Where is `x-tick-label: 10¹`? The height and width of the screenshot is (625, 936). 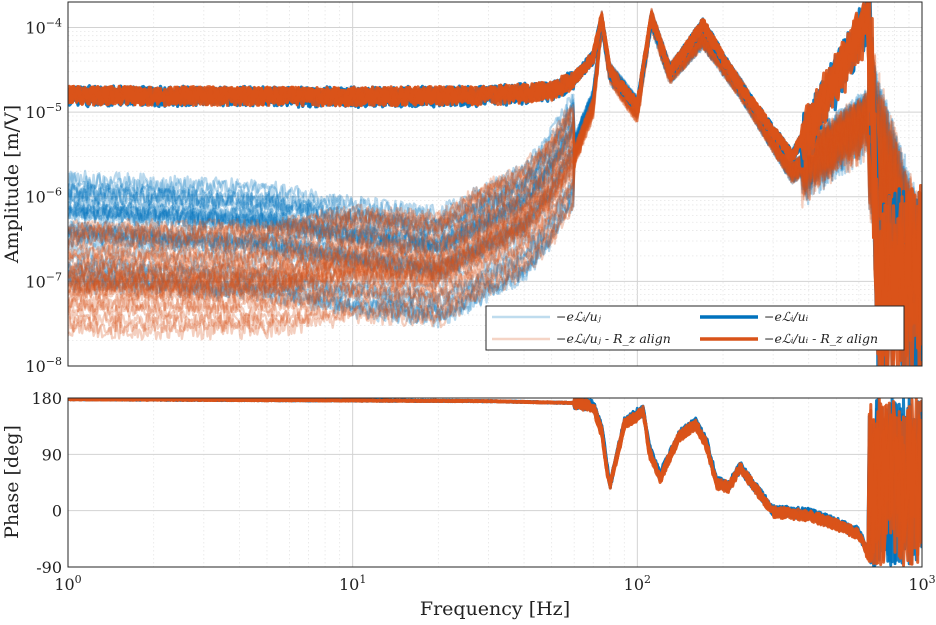
x-tick-label: 10¹ is located at coordinates (352, 583).